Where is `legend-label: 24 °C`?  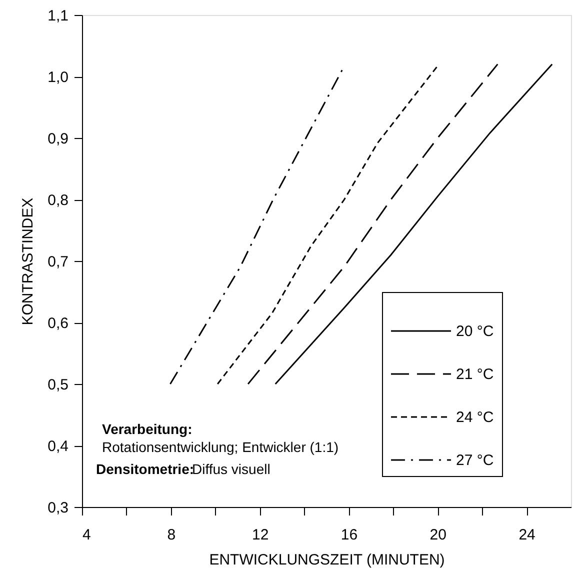 legend-label: 24 °C is located at coordinates (475, 417).